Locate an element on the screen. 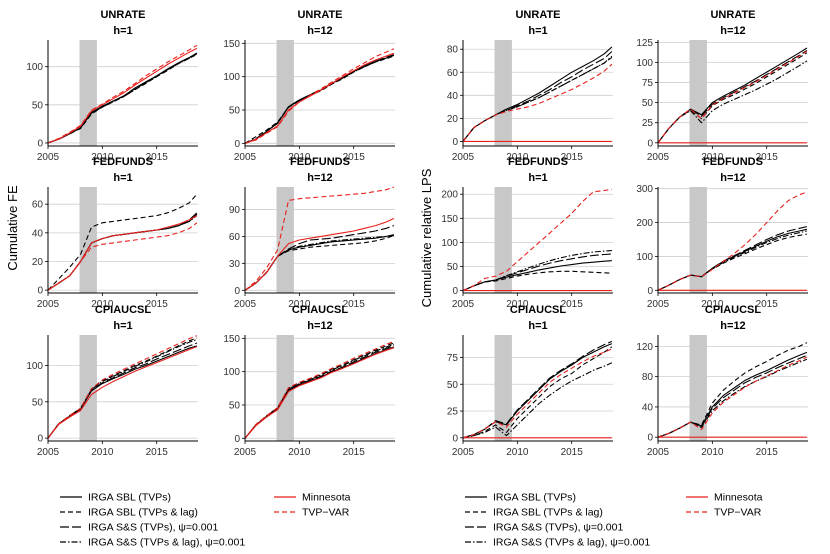  chart-panel-unrate-lps-h1: UNRATE h=1 0 20 40 60 80 2005 2010 2015 is located at coordinates (530, 86).